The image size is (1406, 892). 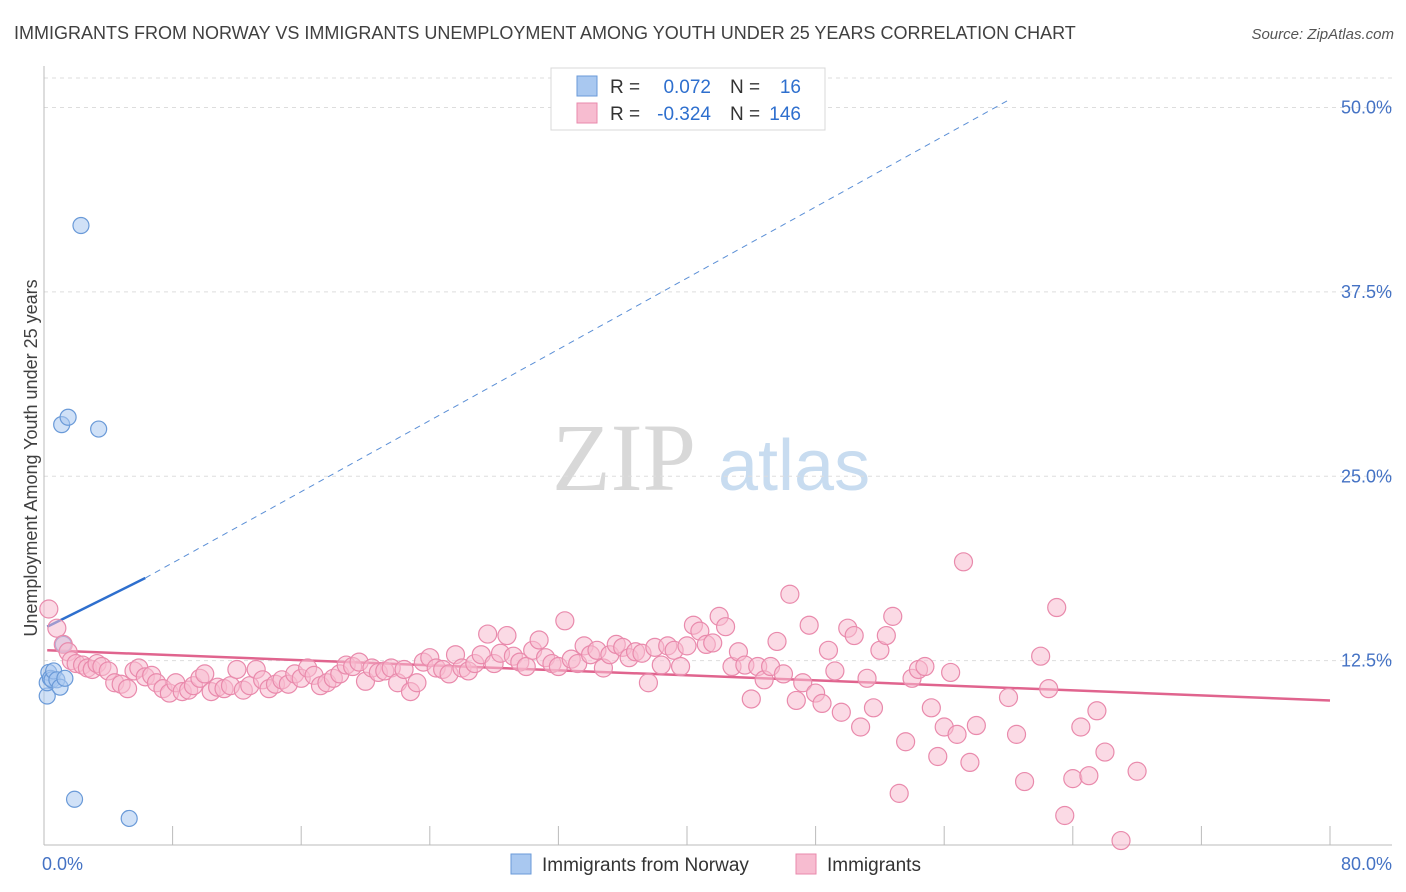 What do you see at coordinates (62, 864) in the screenshot?
I see `x-tick-label: 0.0%` at bounding box center [62, 864].